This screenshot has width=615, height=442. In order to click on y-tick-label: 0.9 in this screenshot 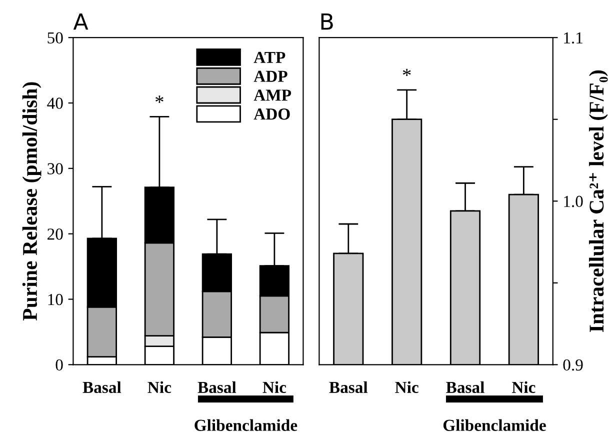, I will do `click(573, 365)`.